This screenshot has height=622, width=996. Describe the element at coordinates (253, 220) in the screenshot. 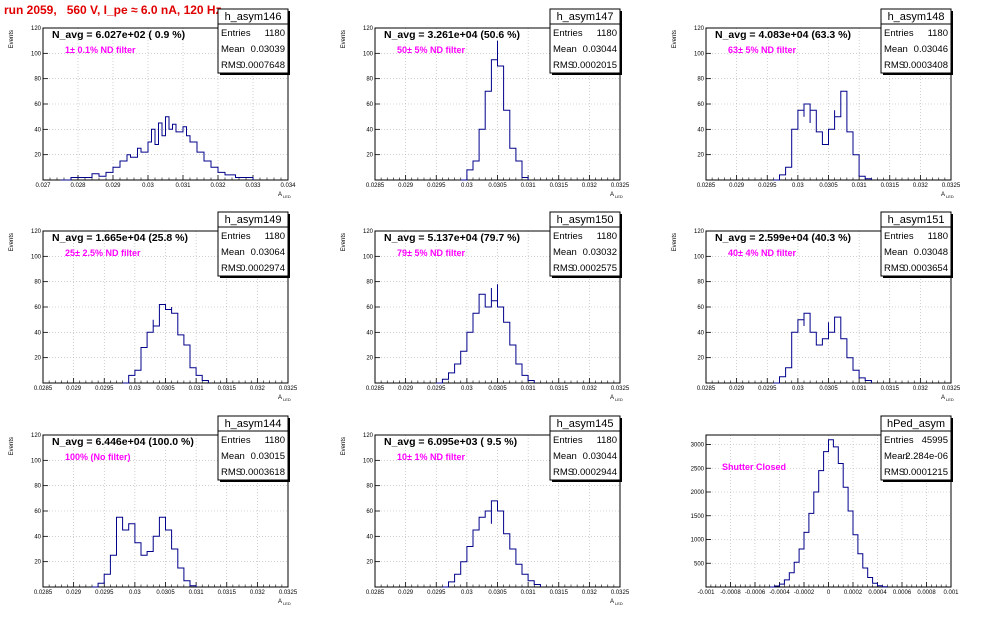

I see `stats-box-title: h_asym149` at that location.